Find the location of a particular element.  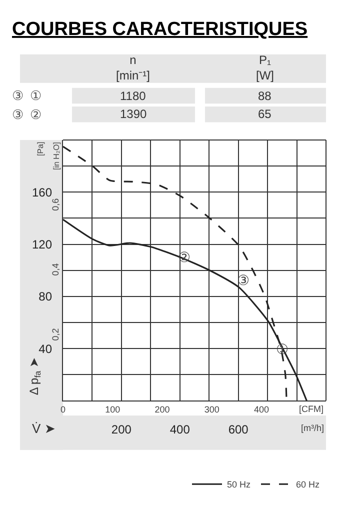

y2-tick-label: 0,2 is located at coordinates (55, 334).